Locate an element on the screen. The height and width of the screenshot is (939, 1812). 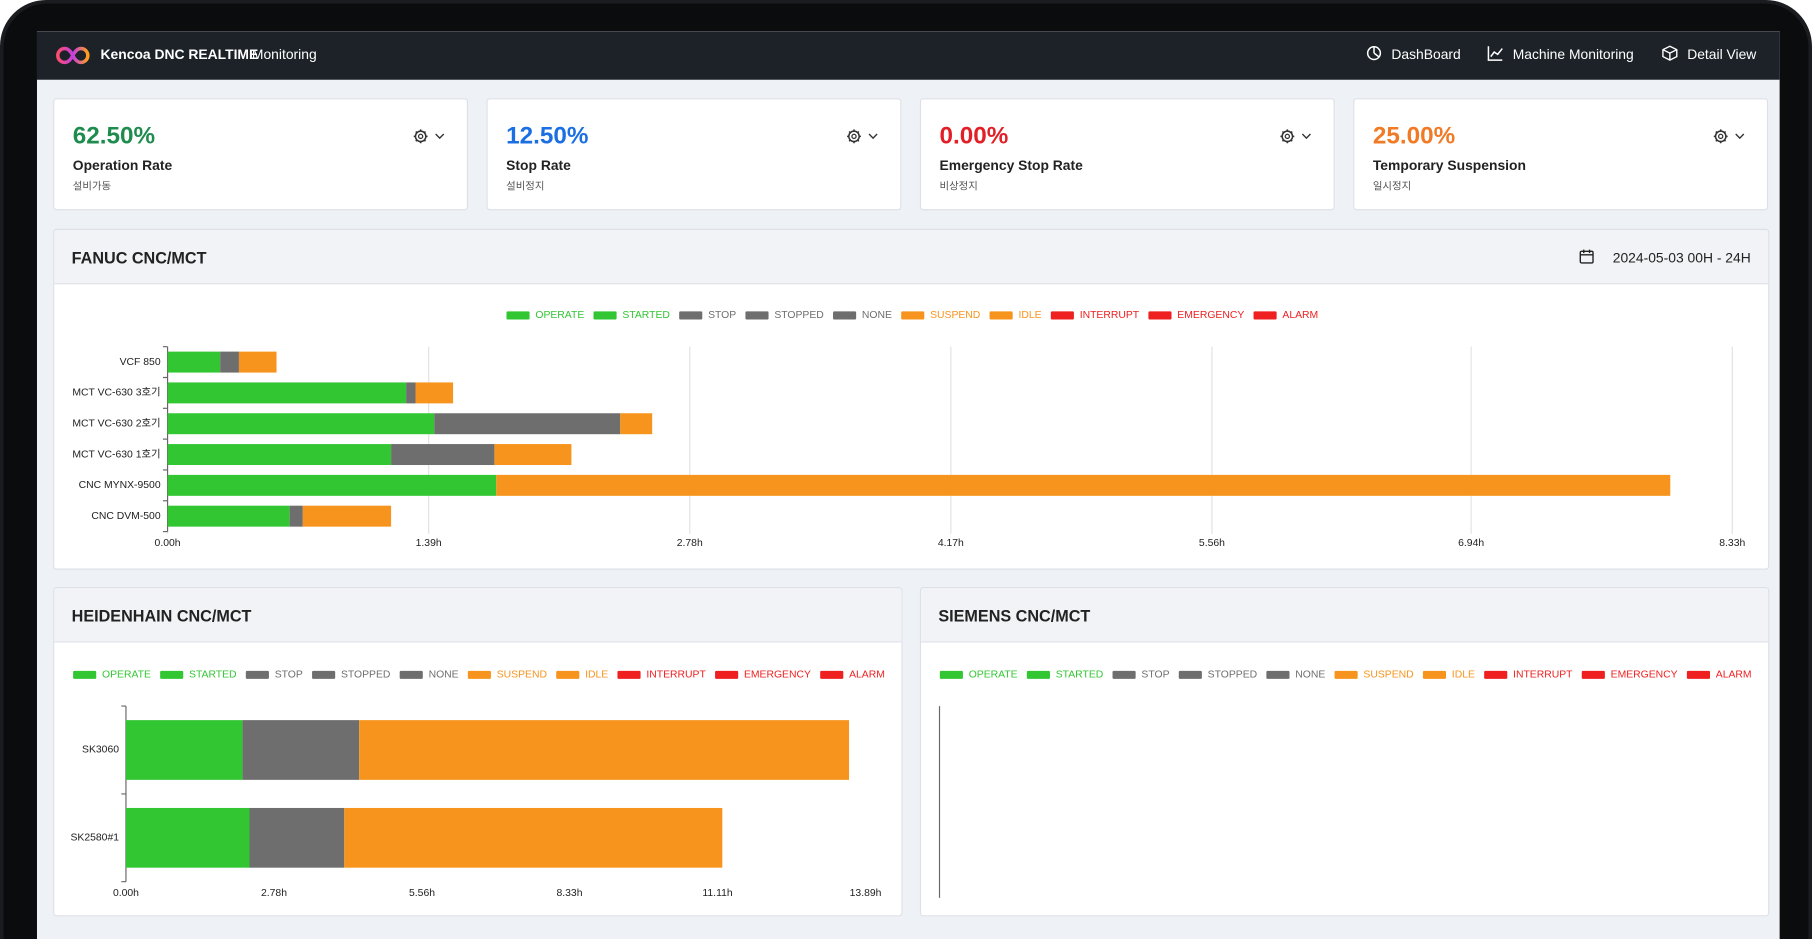
stat-label: Operation Rate is located at coordinates (122, 165).